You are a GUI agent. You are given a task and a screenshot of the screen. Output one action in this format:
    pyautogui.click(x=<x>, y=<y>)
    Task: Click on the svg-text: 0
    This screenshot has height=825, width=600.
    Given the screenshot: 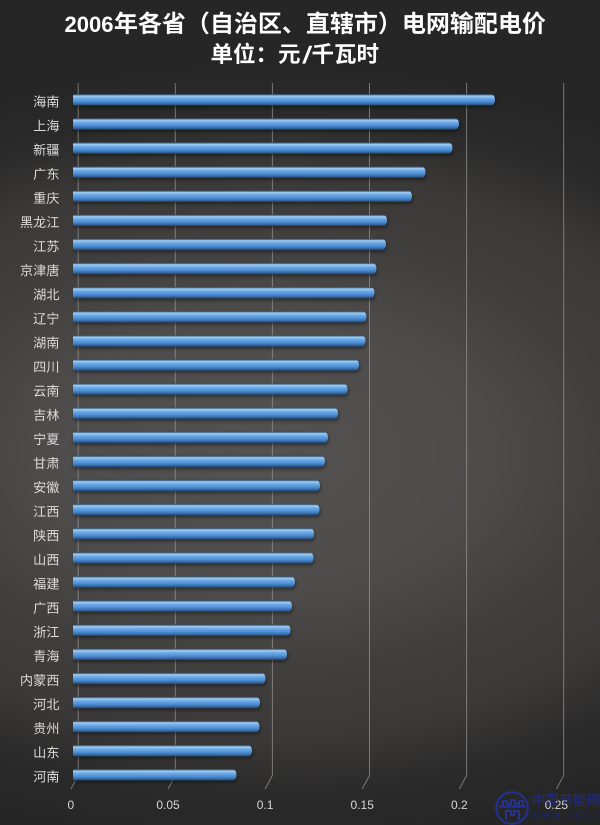 What is the action you would take?
    pyautogui.click(x=71, y=805)
    